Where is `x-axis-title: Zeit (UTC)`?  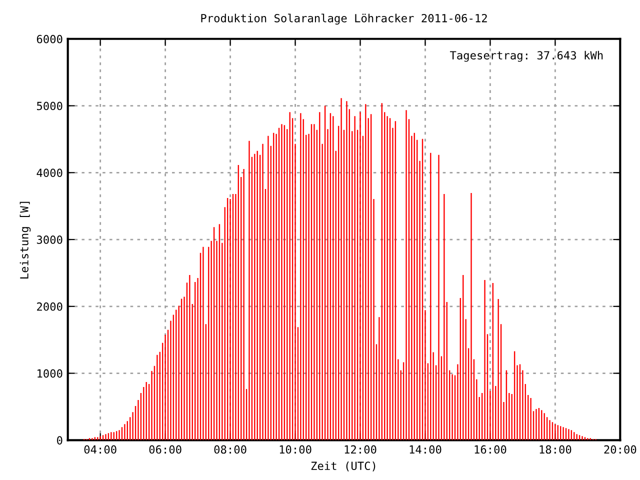
x-axis-title: Zeit (UTC) is located at coordinates (343, 466).